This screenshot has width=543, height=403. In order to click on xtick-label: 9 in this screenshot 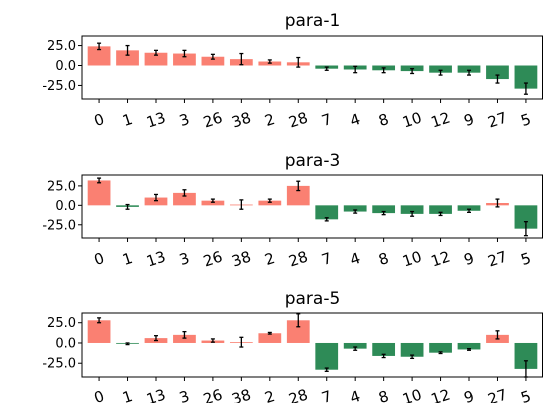, I will do `click(469, 120)`.